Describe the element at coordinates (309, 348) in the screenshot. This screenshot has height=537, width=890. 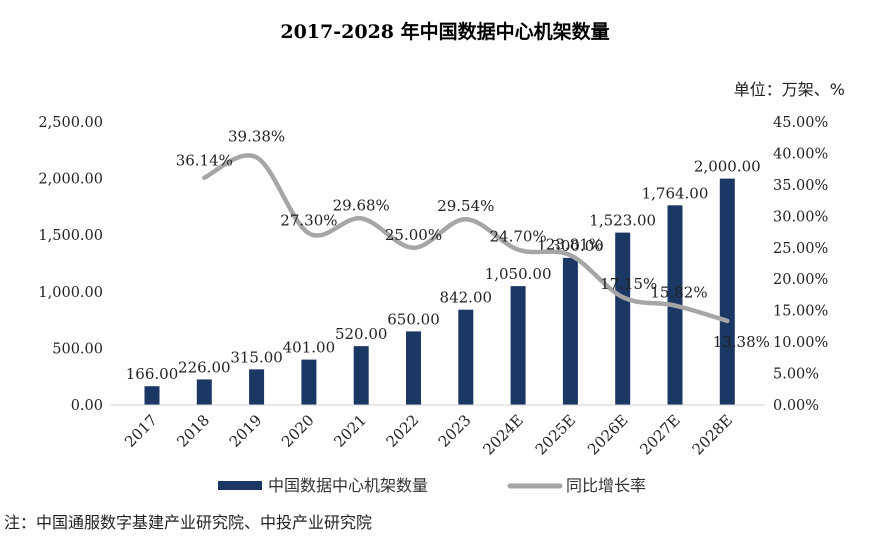
I see `bar-value-label: 401.00` at that location.